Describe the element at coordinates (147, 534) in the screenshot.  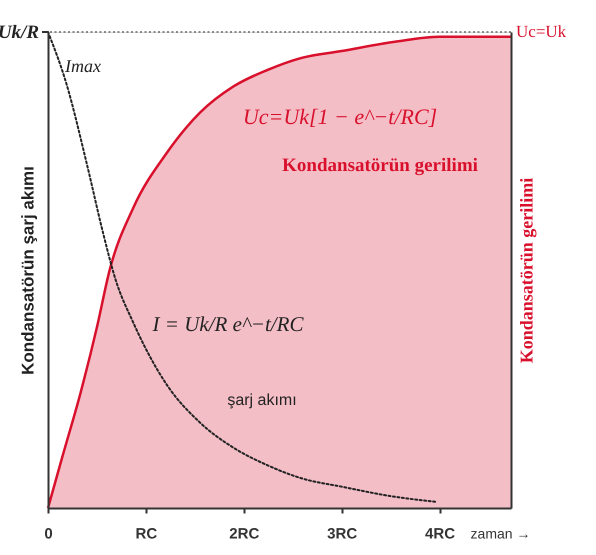
I see `x-tick-label: RC` at that location.